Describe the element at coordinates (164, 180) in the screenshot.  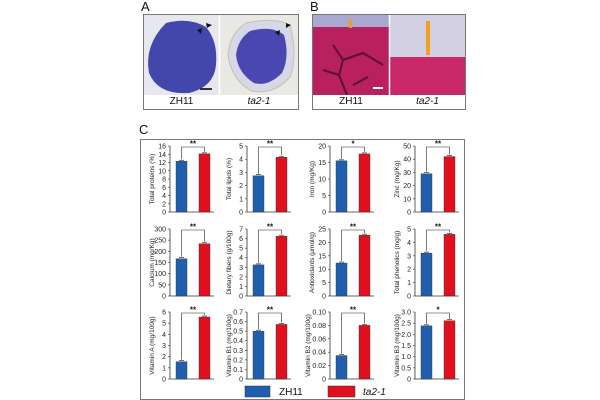
I see `y-tick-label: 8` at that location.